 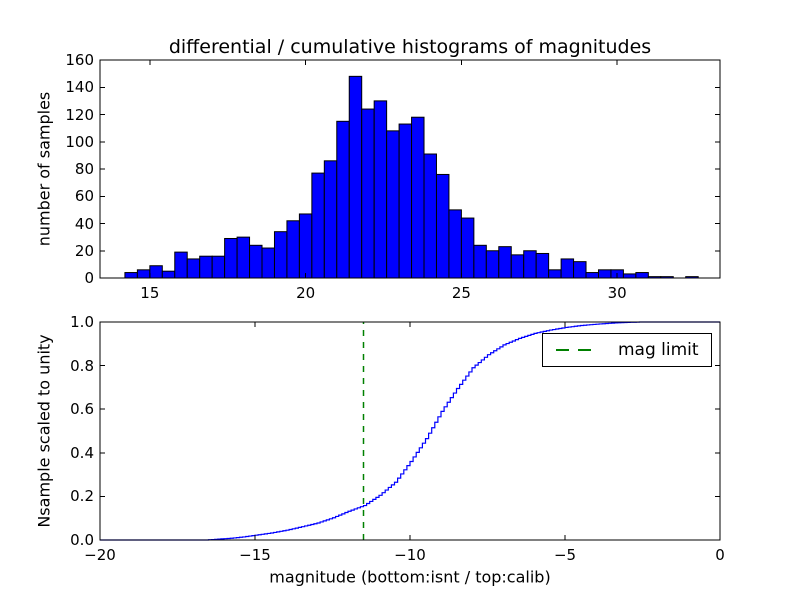 What do you see at coordinates (82, 365) in the screenshot?
I see `y-tick-label: 0.8` at bounding box center [82, 365].